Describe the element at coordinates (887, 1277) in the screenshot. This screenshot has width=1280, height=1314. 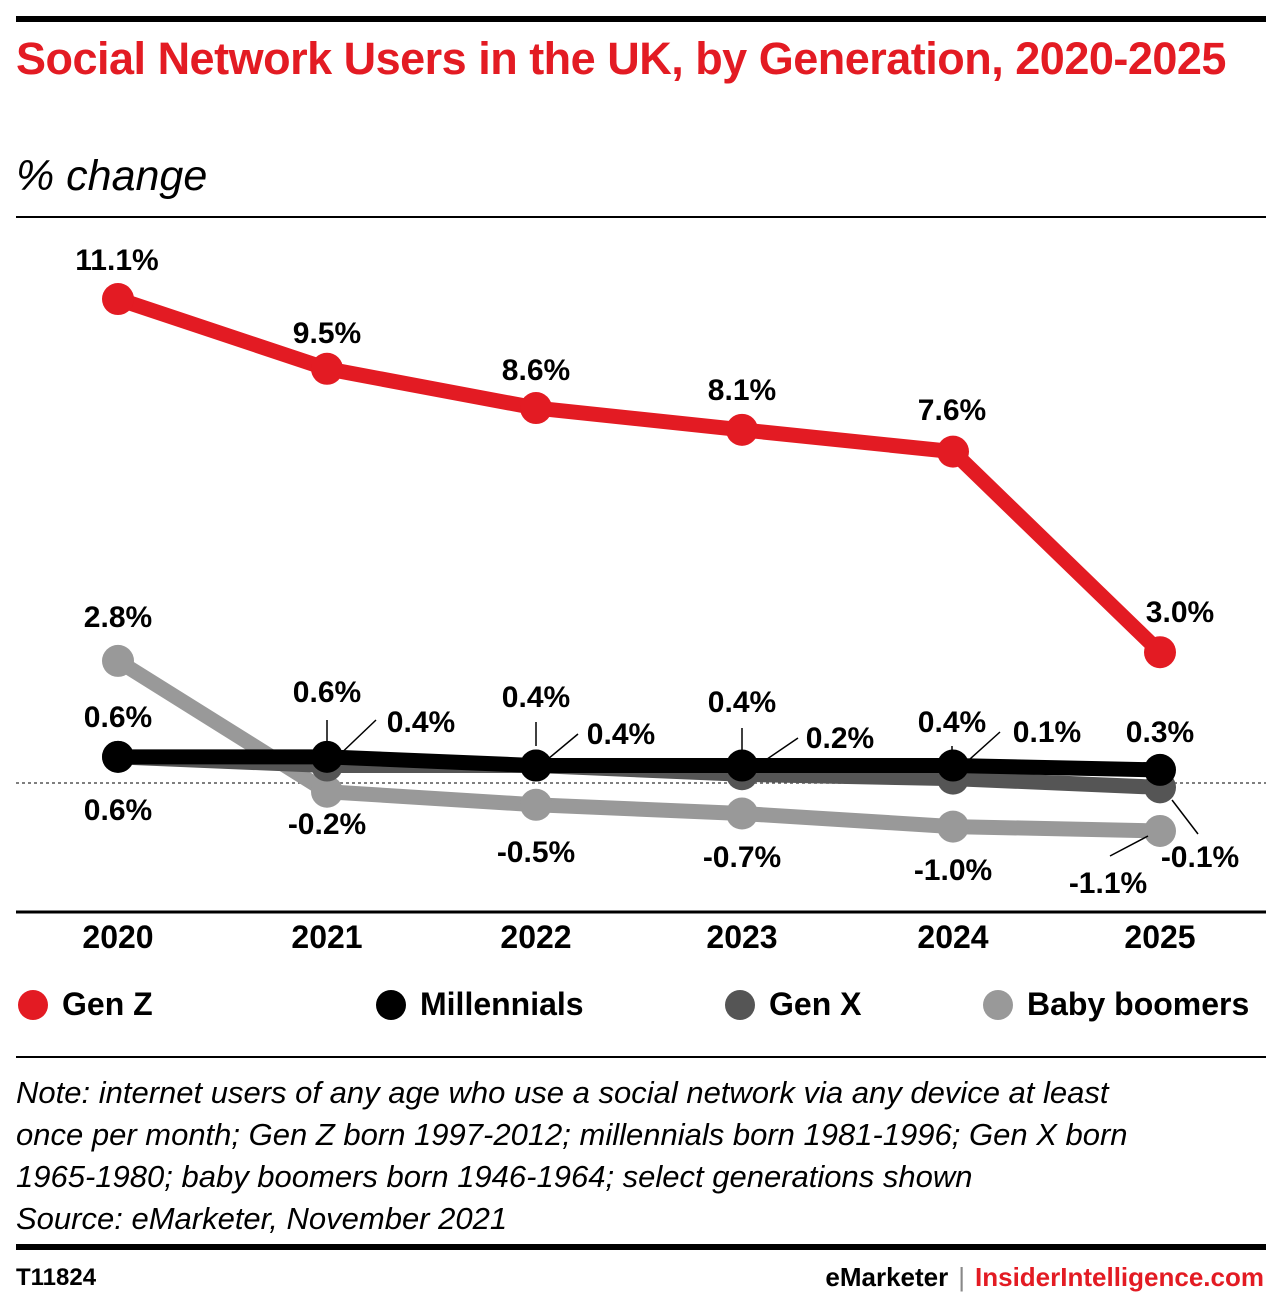
I see `brand-emarketer: eMarketer` at that location.